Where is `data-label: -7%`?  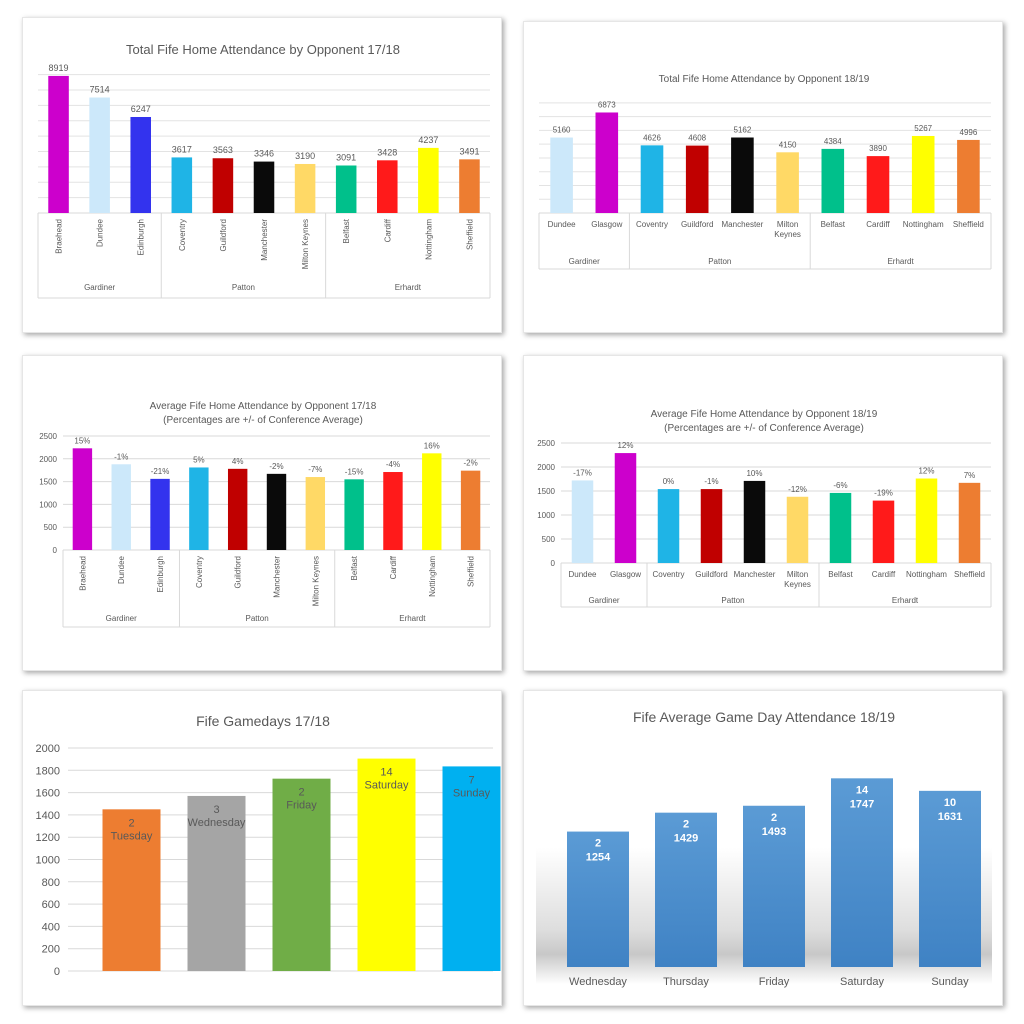
data-label: -7% is located at coordinates (315, 469).